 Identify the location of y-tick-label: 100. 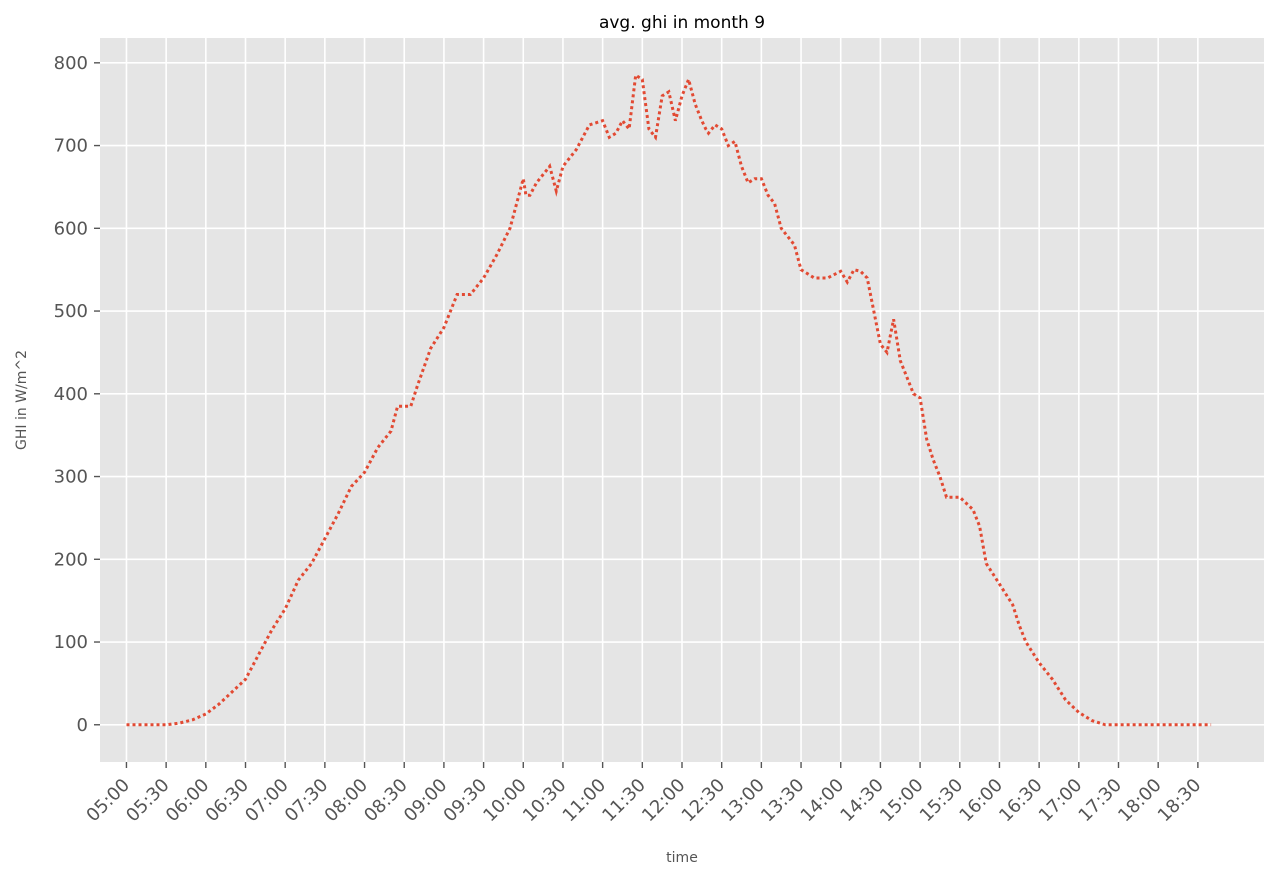
(71, 642).